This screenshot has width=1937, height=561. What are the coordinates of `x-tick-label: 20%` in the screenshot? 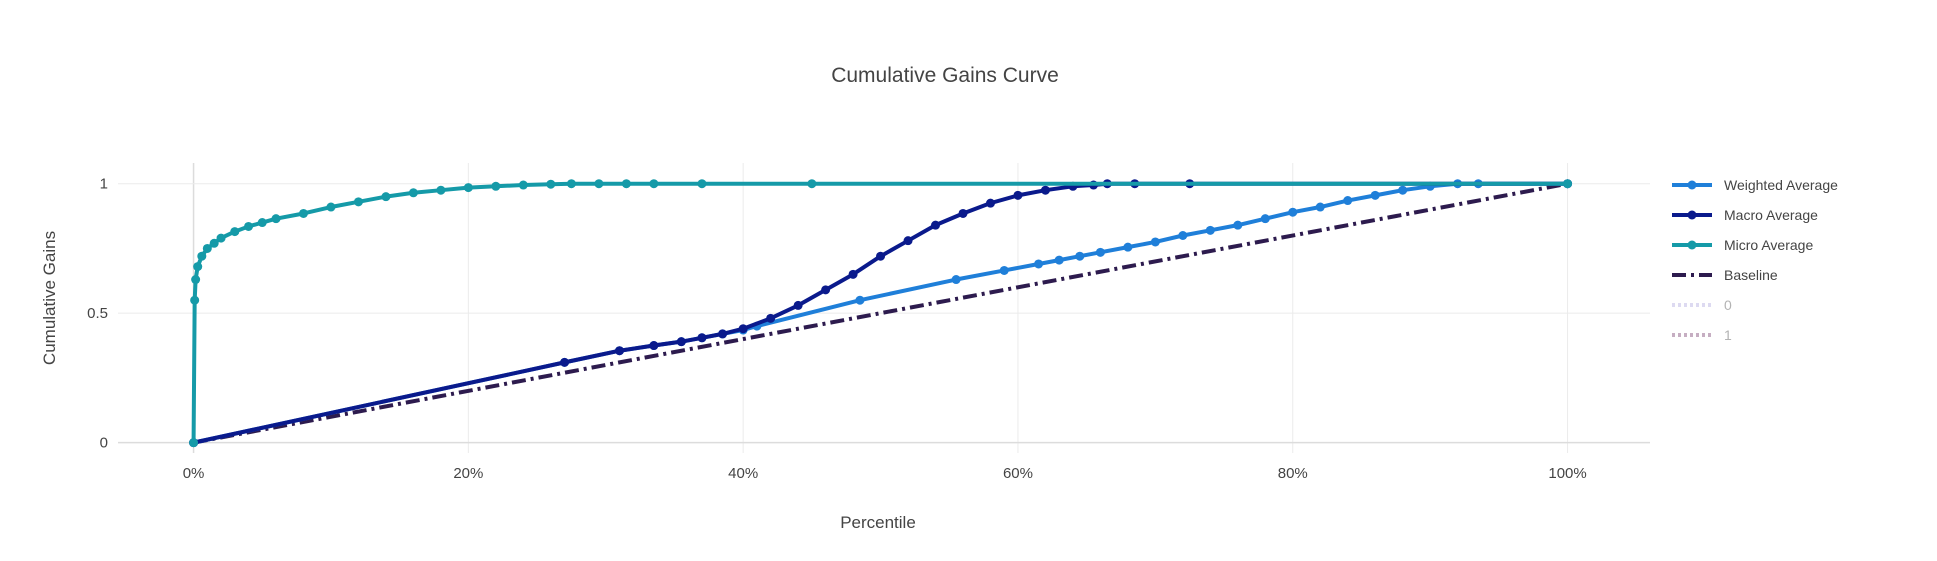 It's located at (468, 473).